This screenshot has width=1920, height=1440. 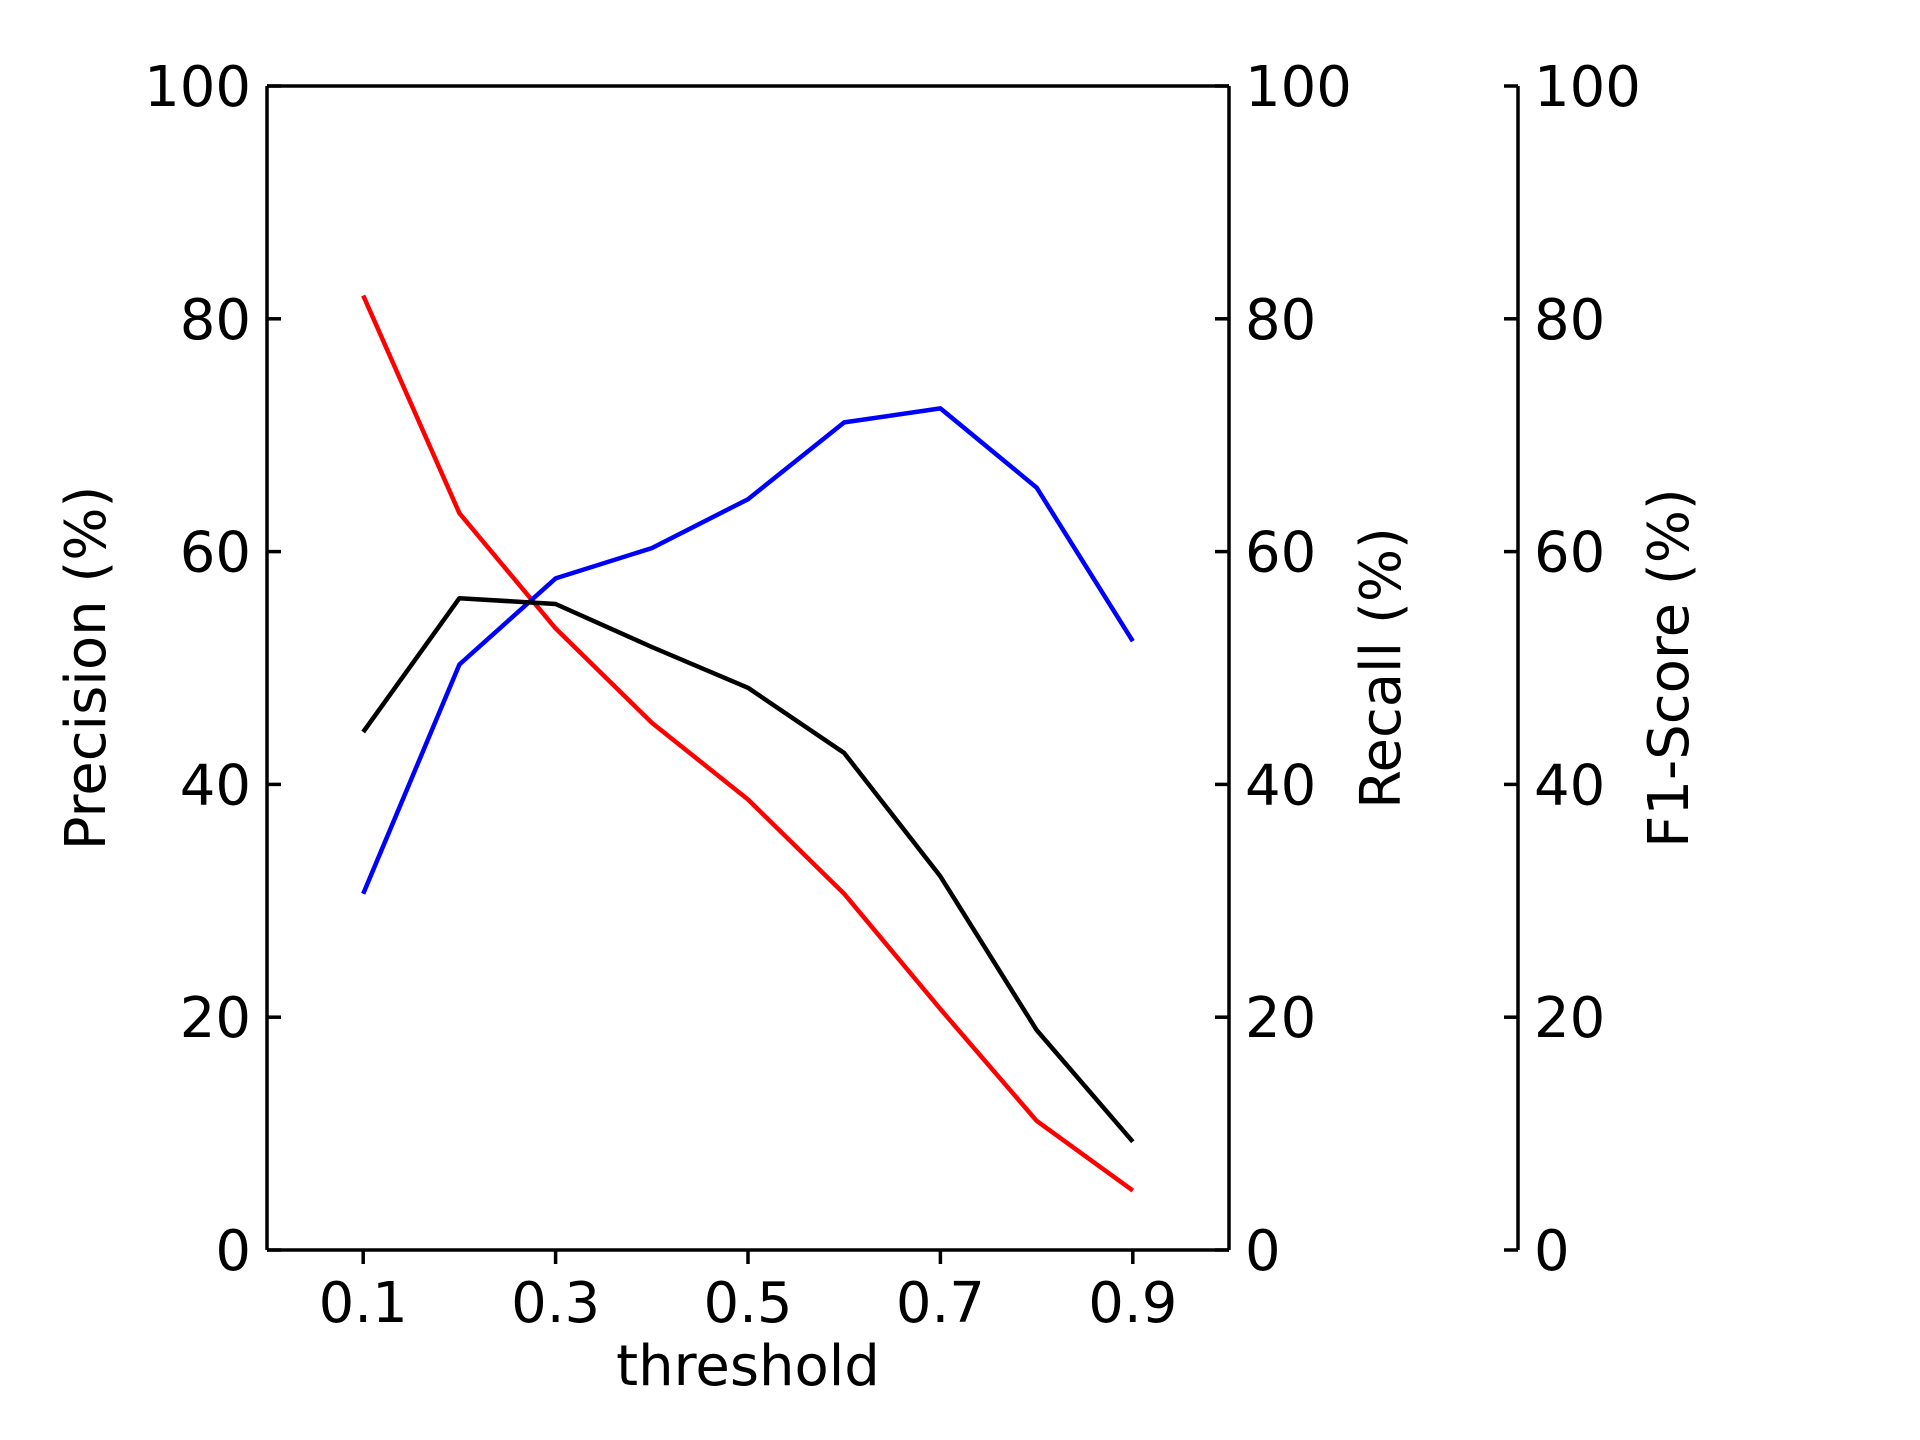 What do you see at coordinates (215, 553) in the screenshot?
I see `precision-tick-label: 60` at bounding box center [215, 553].